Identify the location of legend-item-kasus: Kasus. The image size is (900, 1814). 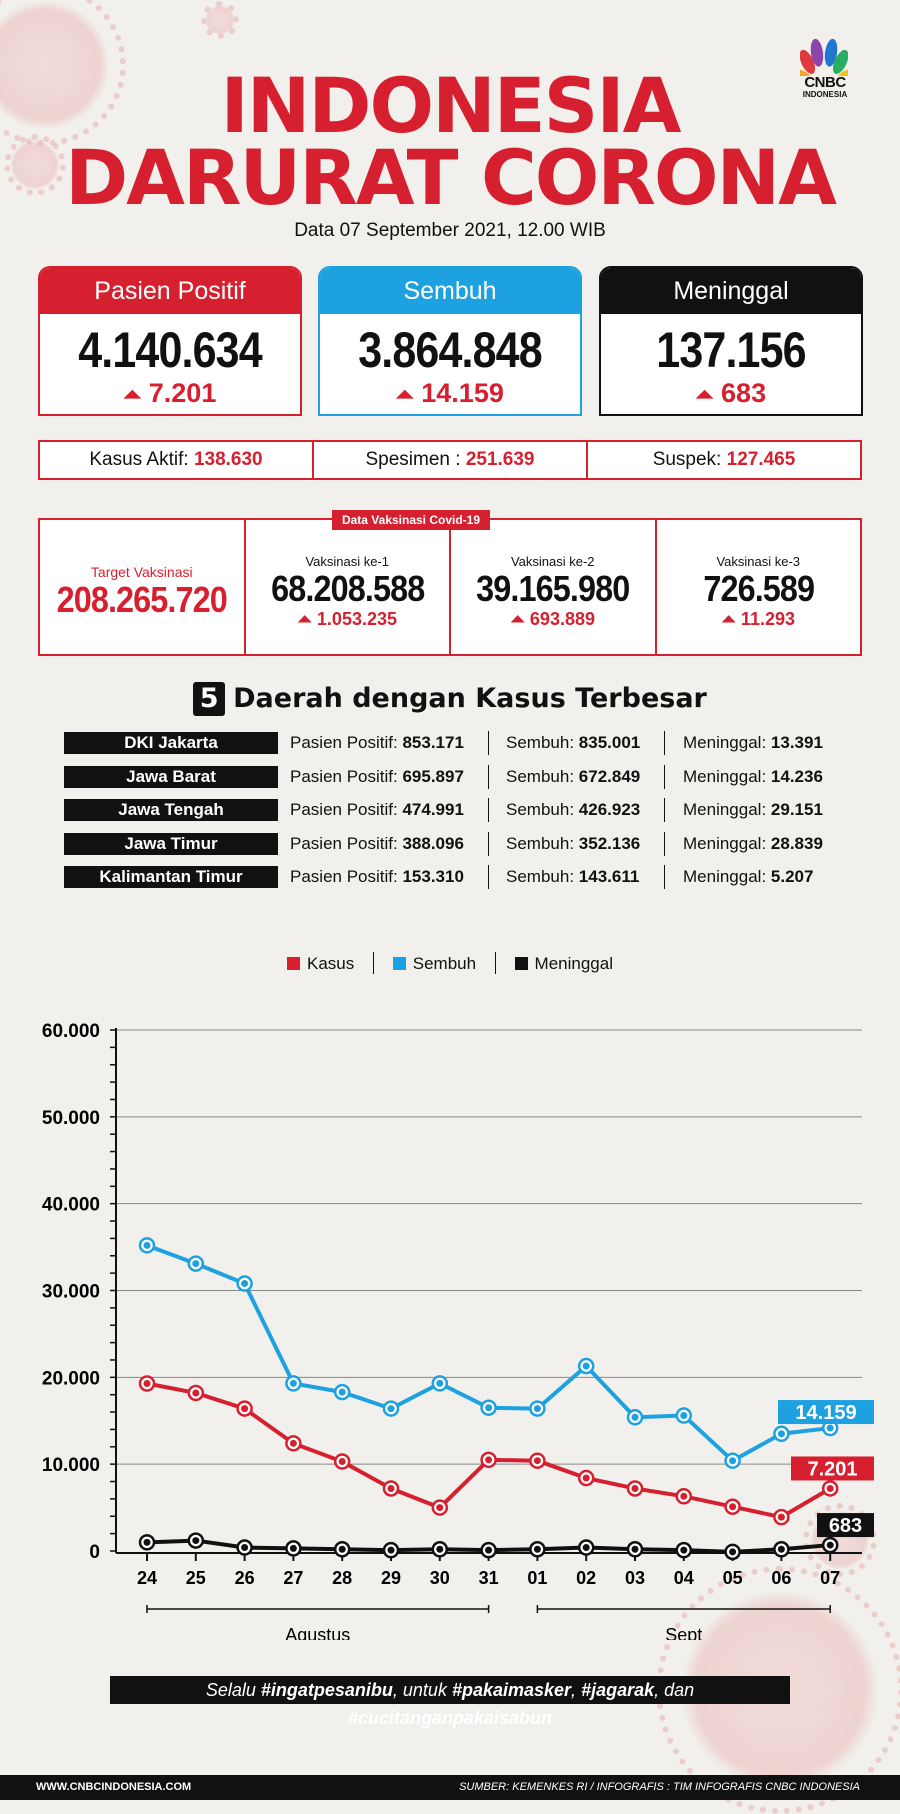
(320, 964).